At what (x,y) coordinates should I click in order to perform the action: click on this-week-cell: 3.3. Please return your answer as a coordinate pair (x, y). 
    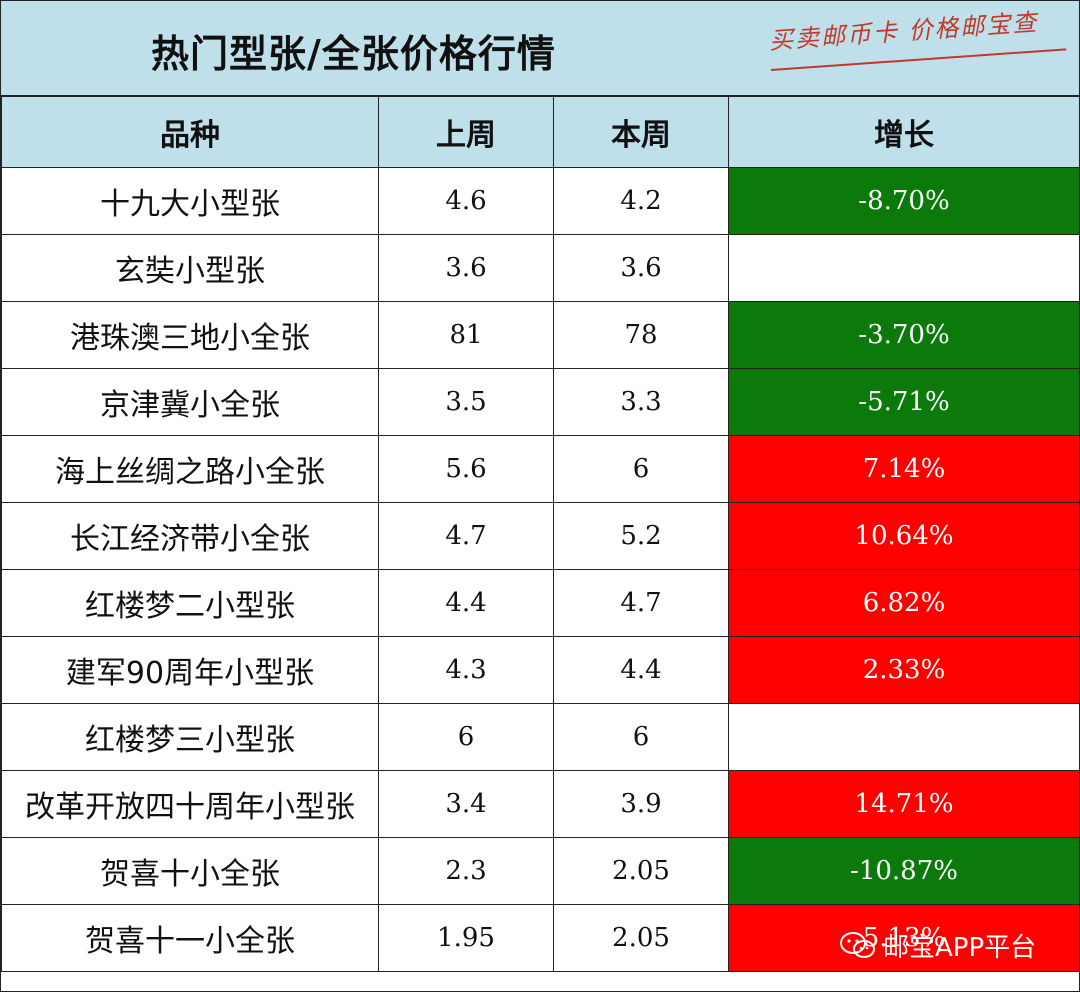
    Looking at the image, I should click on (641, 402).